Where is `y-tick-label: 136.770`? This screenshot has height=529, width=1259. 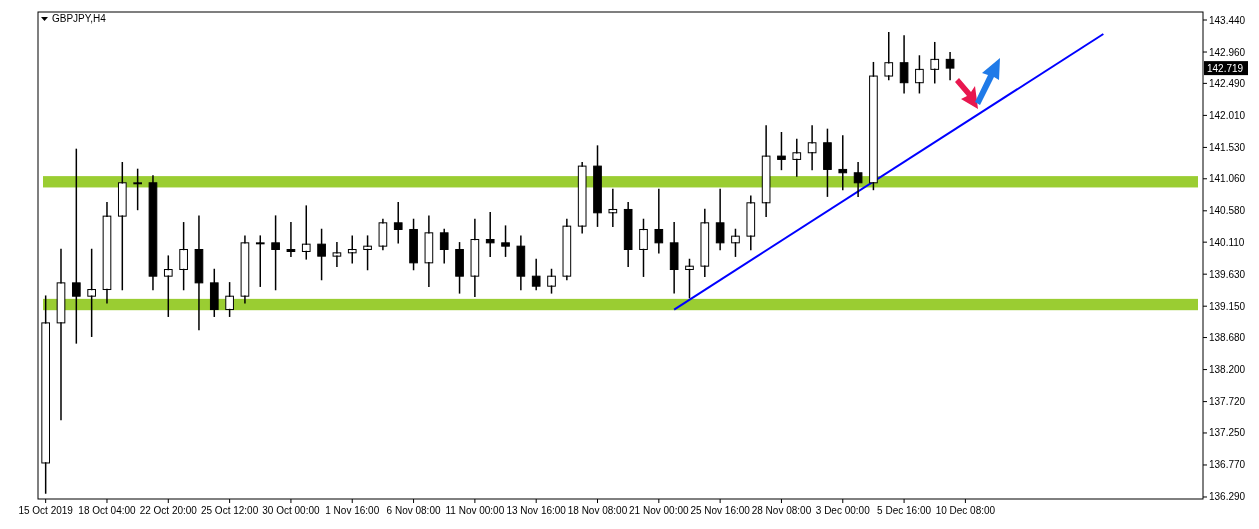 y-tick-label: 136.770 is located at coordinates (1227, 465).